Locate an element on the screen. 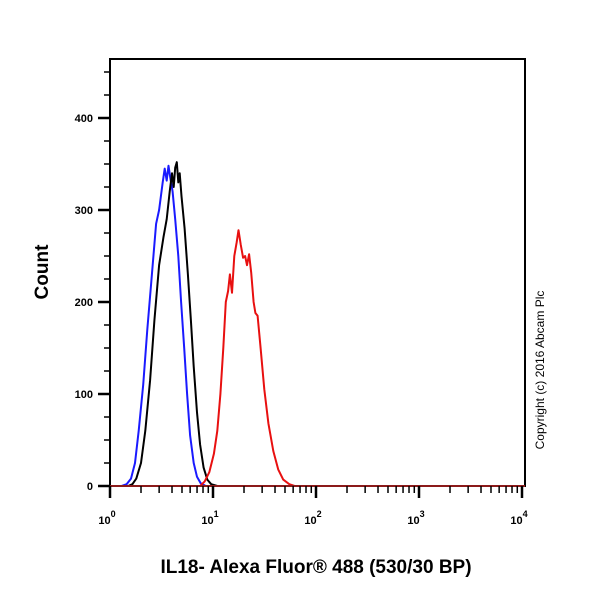 The image size is (600, 600). x-axis-label: IL18- Alexa Fluor® 488 (530/30 BP) is located at coordinates (315, 567).